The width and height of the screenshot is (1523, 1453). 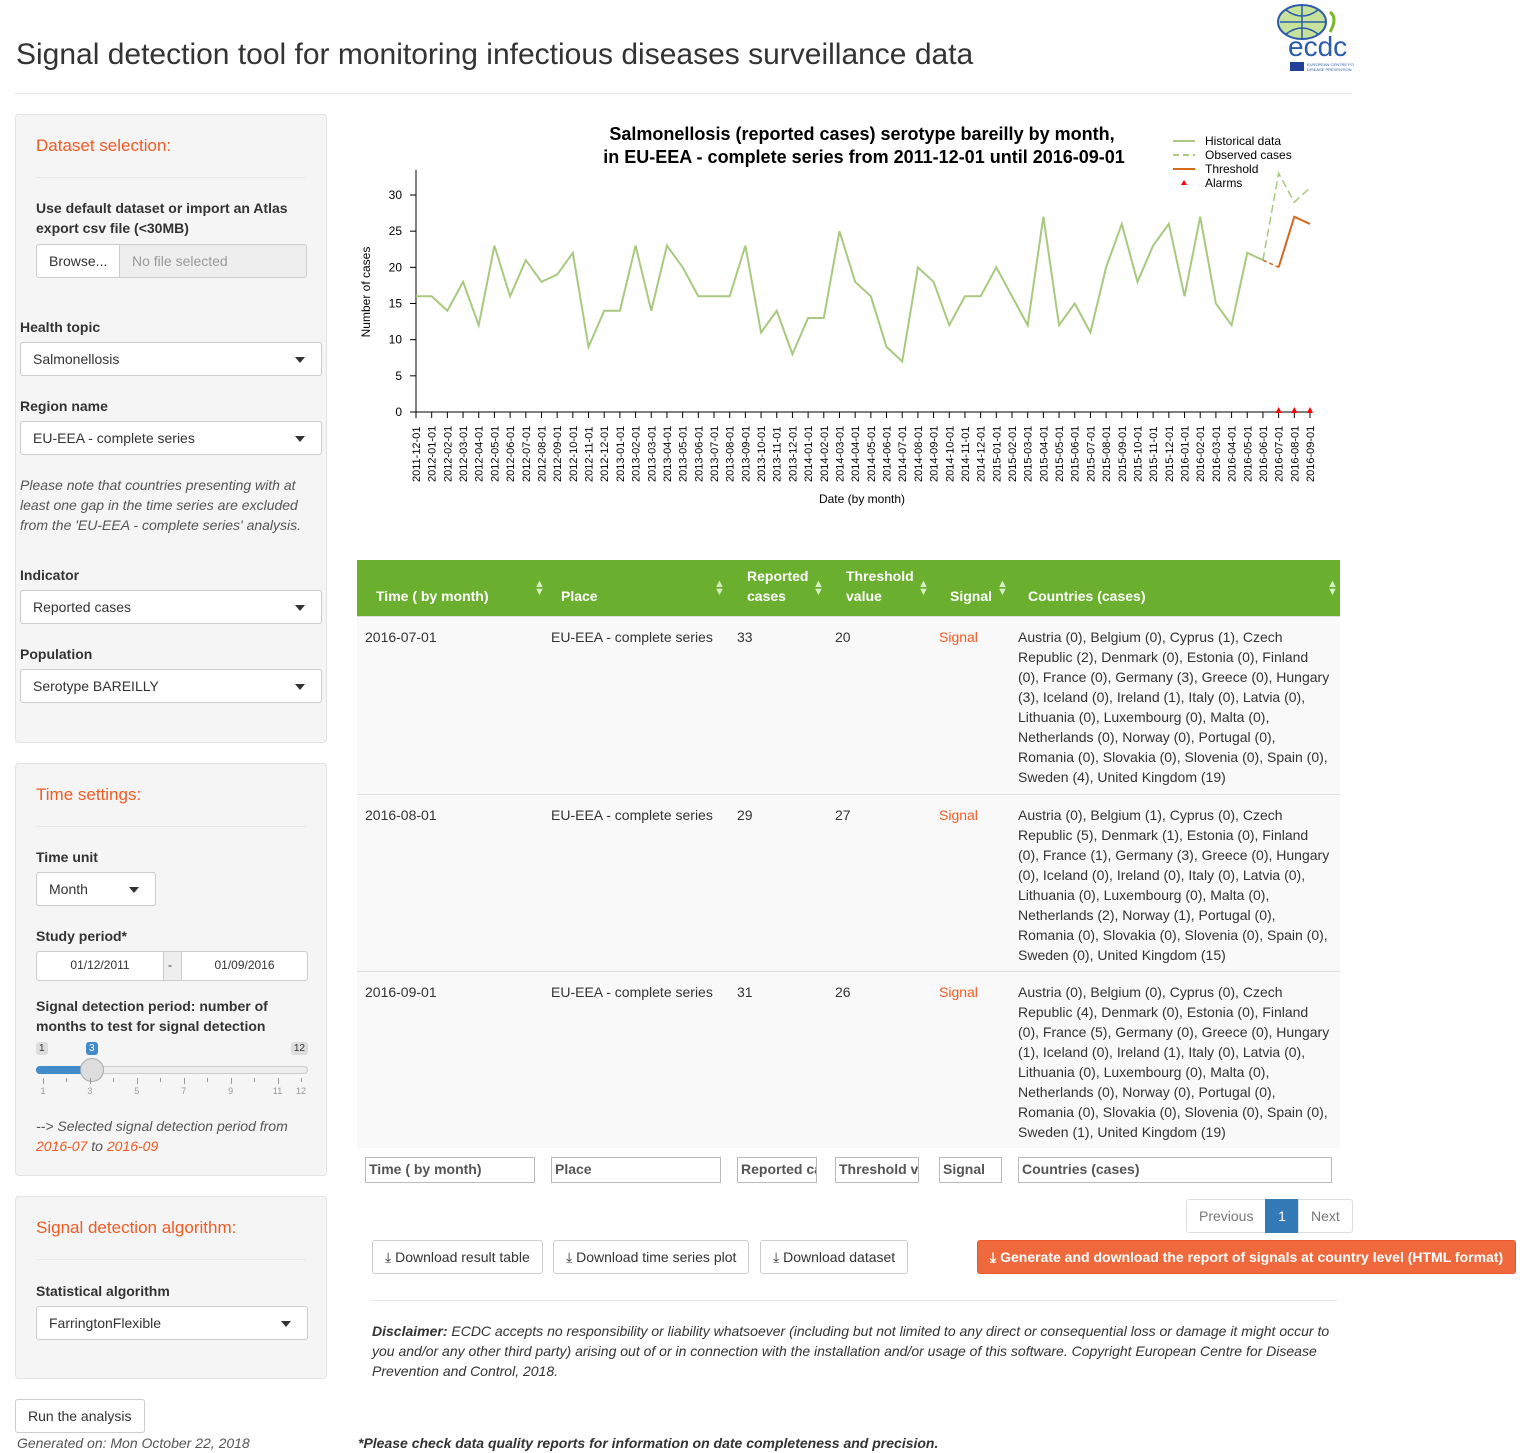 What do you see at coordinates (300, 1091) in the screenshot?
I see `slider-tick-label: 12` at bounding box center [300, 1091].